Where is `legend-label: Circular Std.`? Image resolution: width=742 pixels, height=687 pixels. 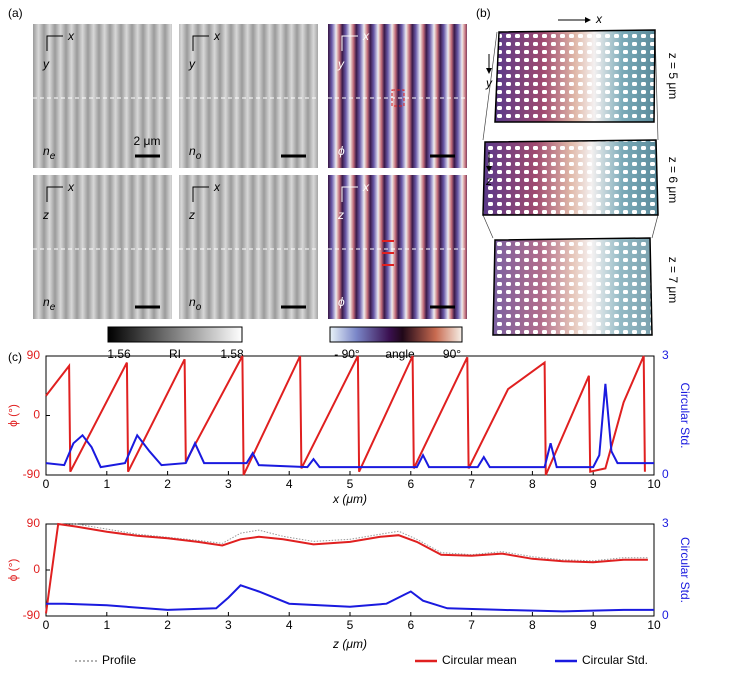 legend-label: Circular Std. is located at coordinates (615, 660).